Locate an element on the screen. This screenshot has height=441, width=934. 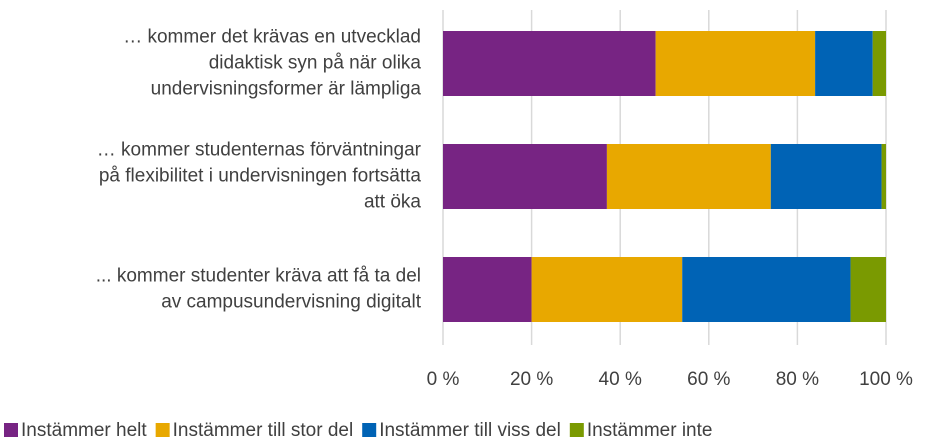
x-tick-label: 80 % is located at coordinates (797, 379).